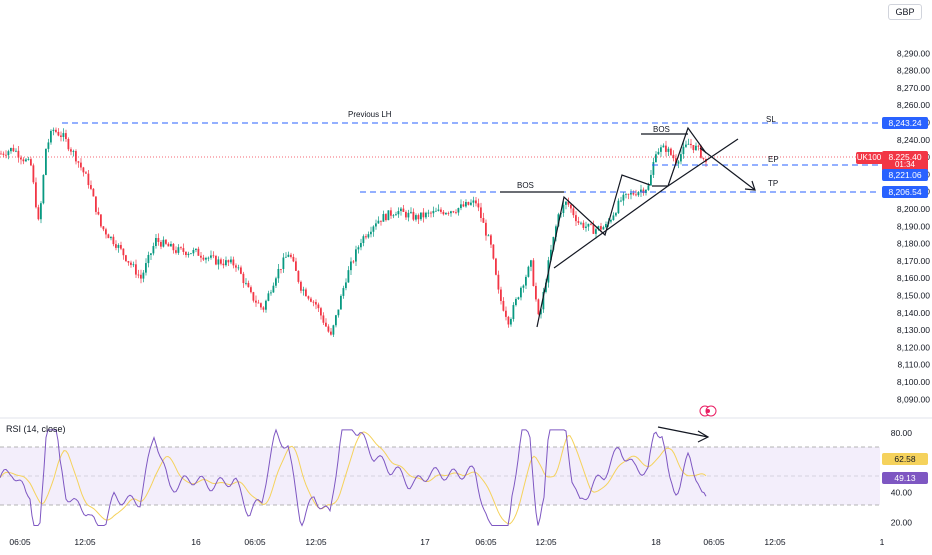 Image resolution: width=932 pixels, height=555 pixels. I want to click on price-axis-tick: 8,150.00, so click(913, 296).